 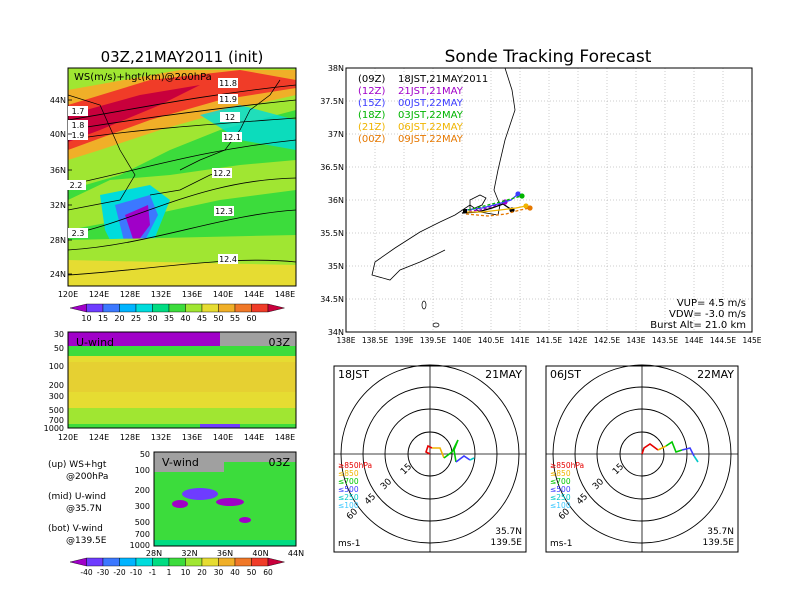 What do you see at coordinates (77, 465) in the screenshot?
I see `legend-up-line1: (up) WS+hgt` at bounding box center [77, 465].